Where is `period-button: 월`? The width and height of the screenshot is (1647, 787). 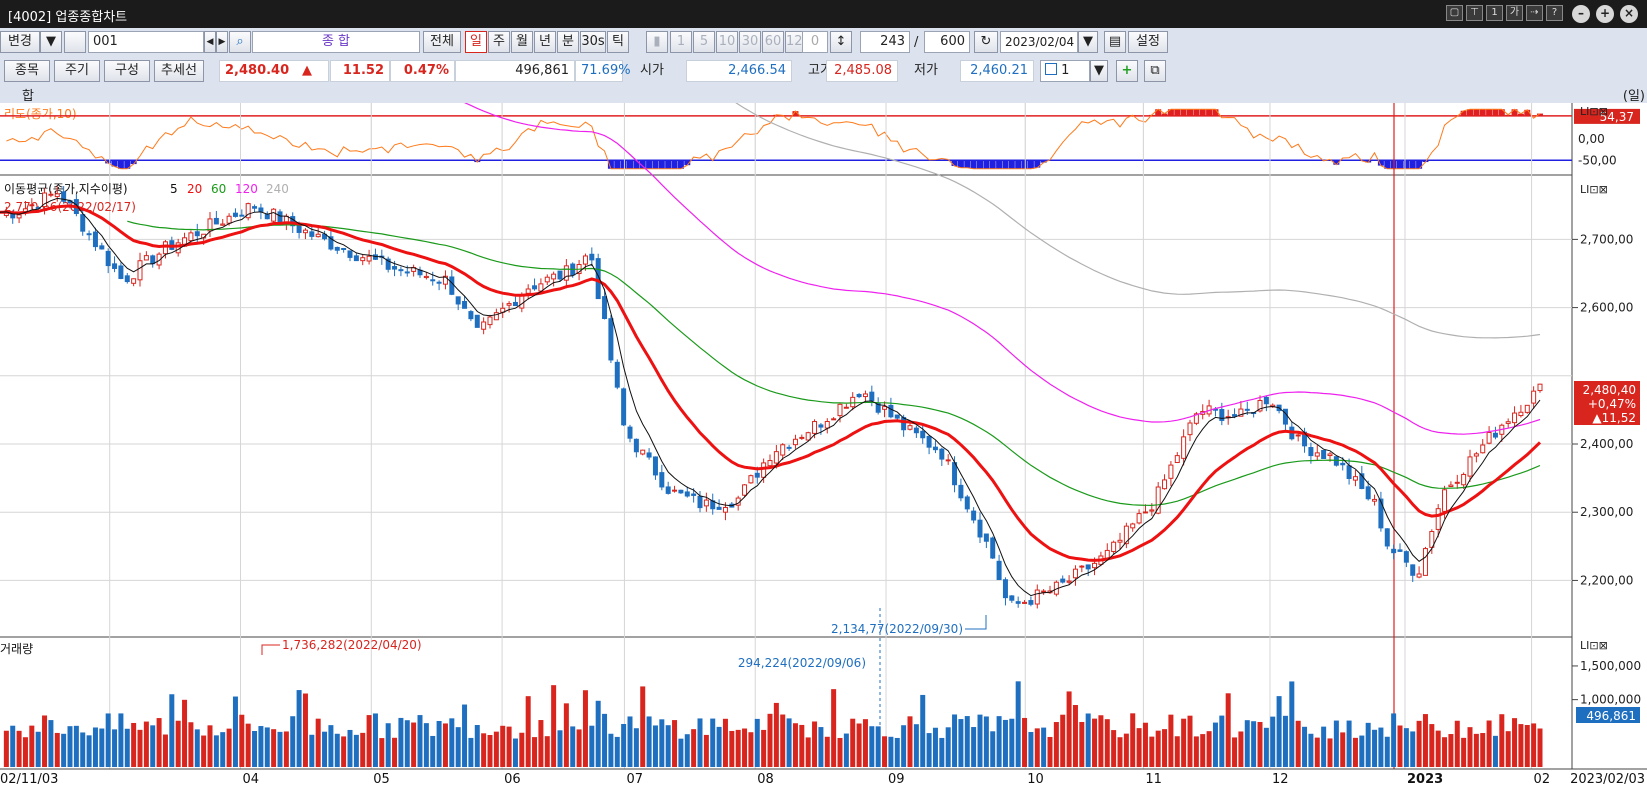
period-button: 월 is located at coordinates (522, 42).